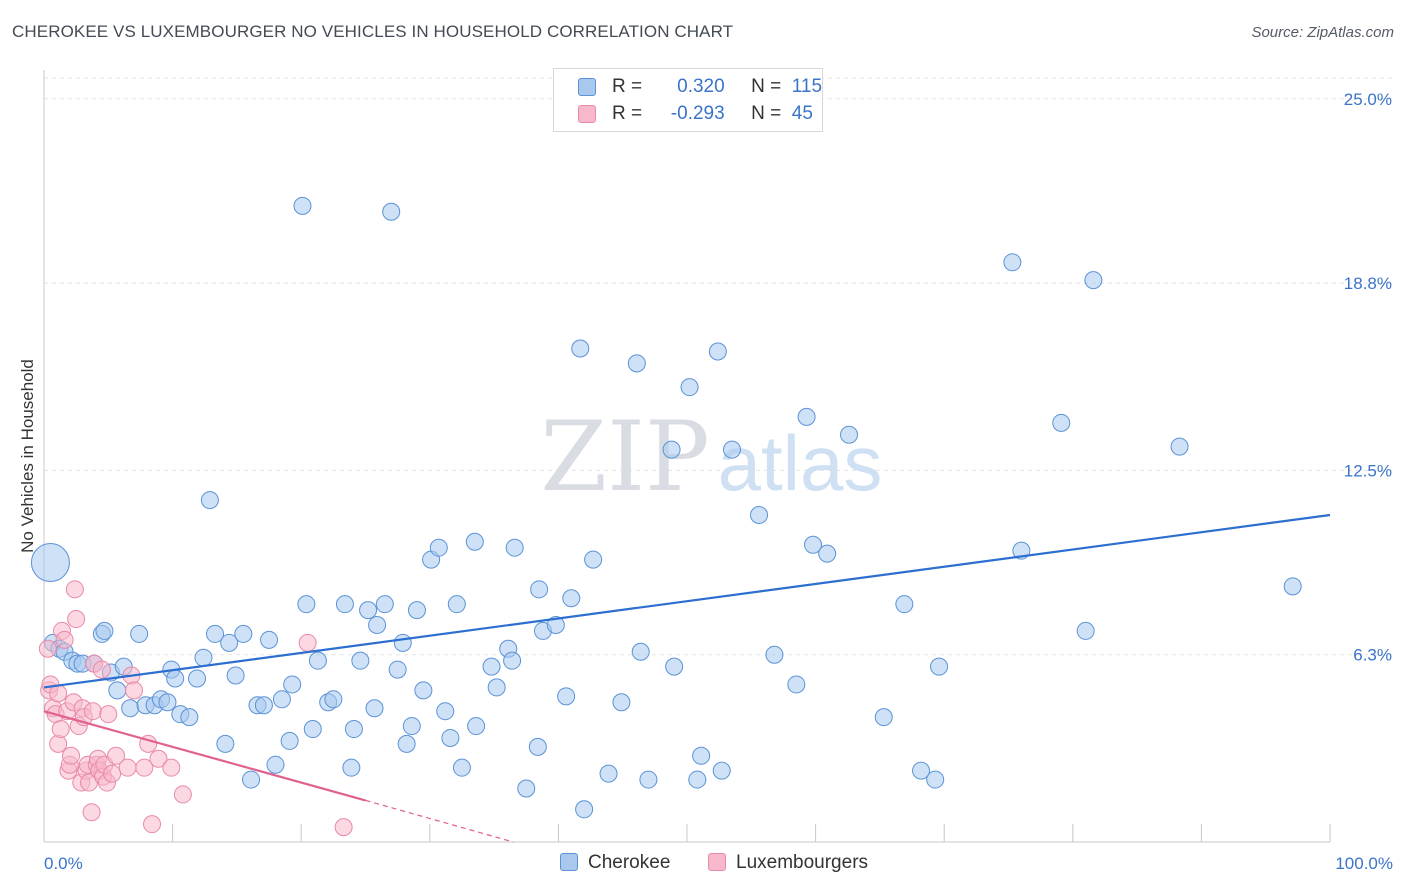 The width and height of the screenshot is (1406, 892). I want to click on luxembourger-trend-extension, so click(439, 821).